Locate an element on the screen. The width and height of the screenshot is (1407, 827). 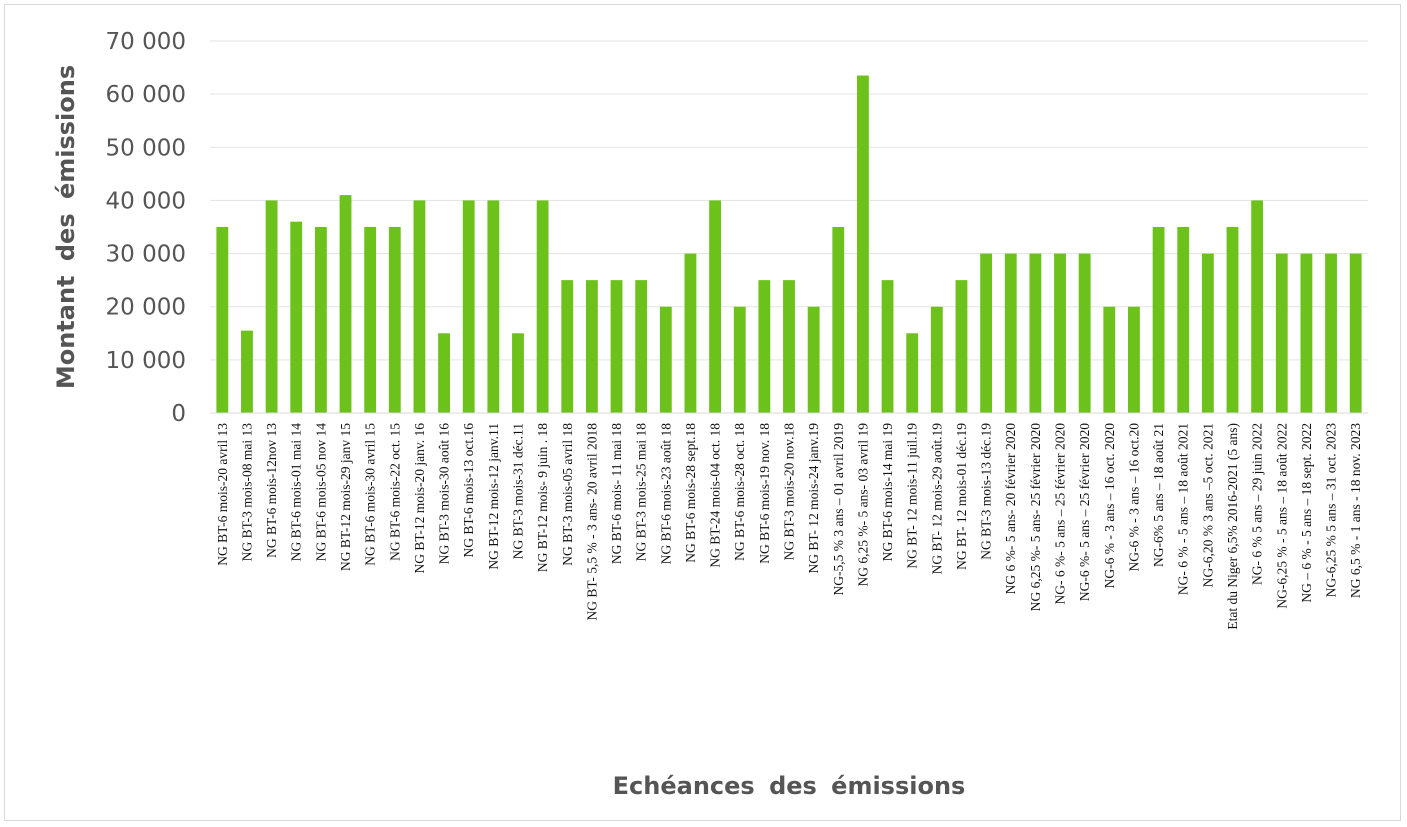
x-tick-label: NG BT- 12 mois-01 déc.19 is located at coordinates (961, 496).